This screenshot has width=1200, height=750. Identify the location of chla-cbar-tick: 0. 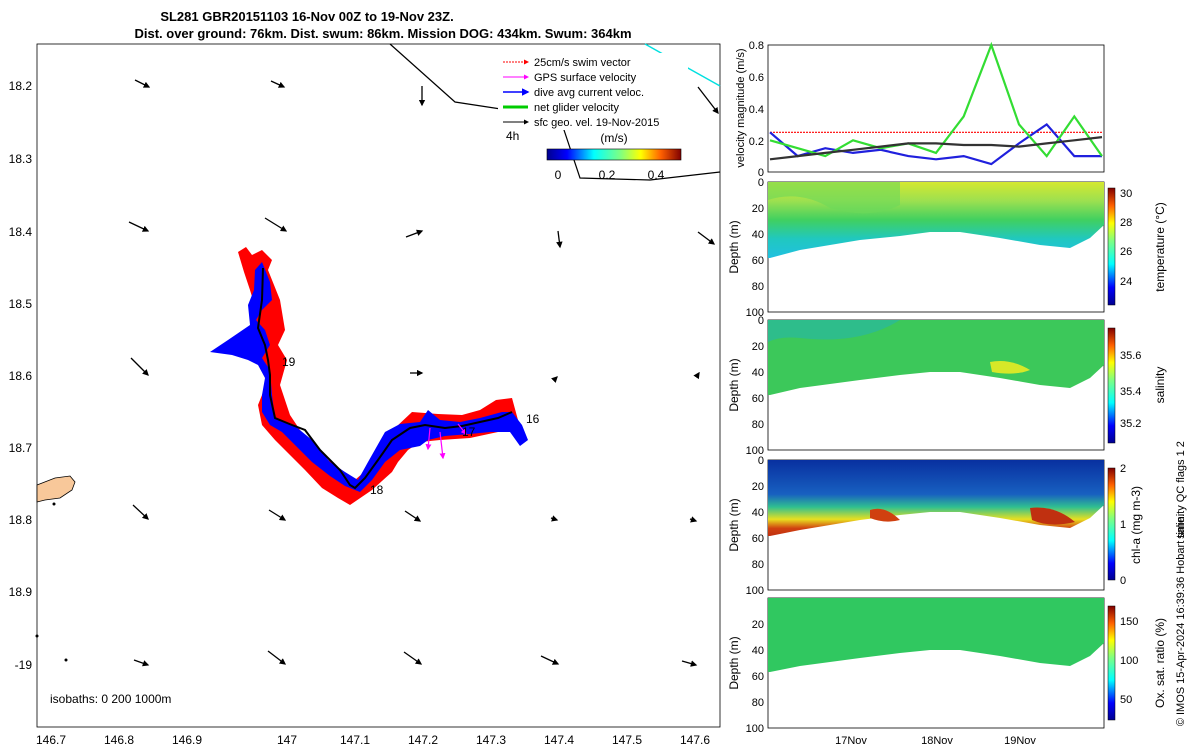
(1123, 581).